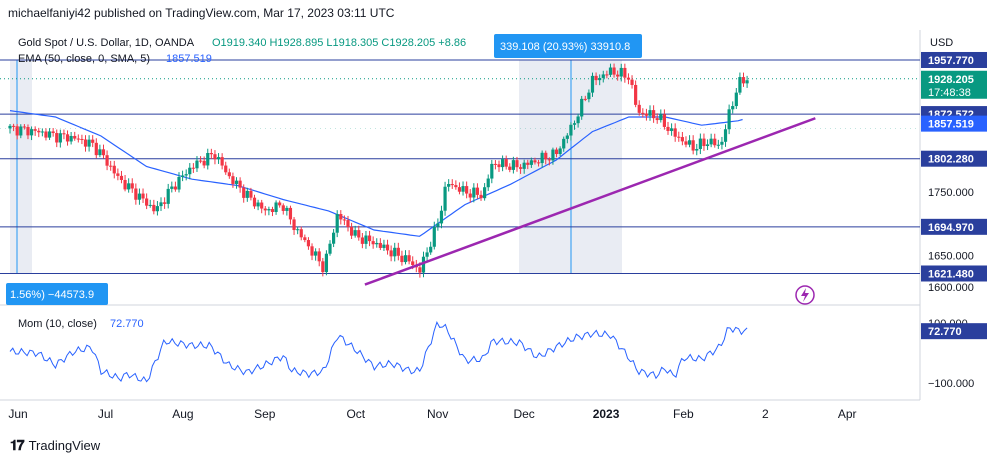 The height and width of the screenshot is (464, 1000). I want to click on price-badge, so click(954, 59).